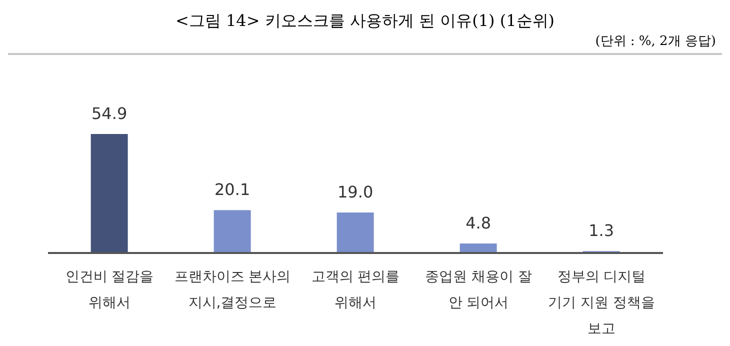 The height and width of the screenshot is (346, 730). Describe the element at coordinates (601, 230) in the screenshot. I see `data-label: 1.3` at that location.